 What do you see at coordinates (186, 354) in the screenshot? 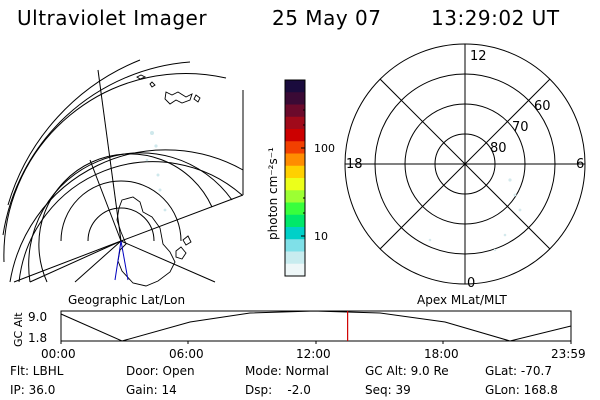
I see `timeline-tick-0600: 06:00` at bounding box center [186, 354].